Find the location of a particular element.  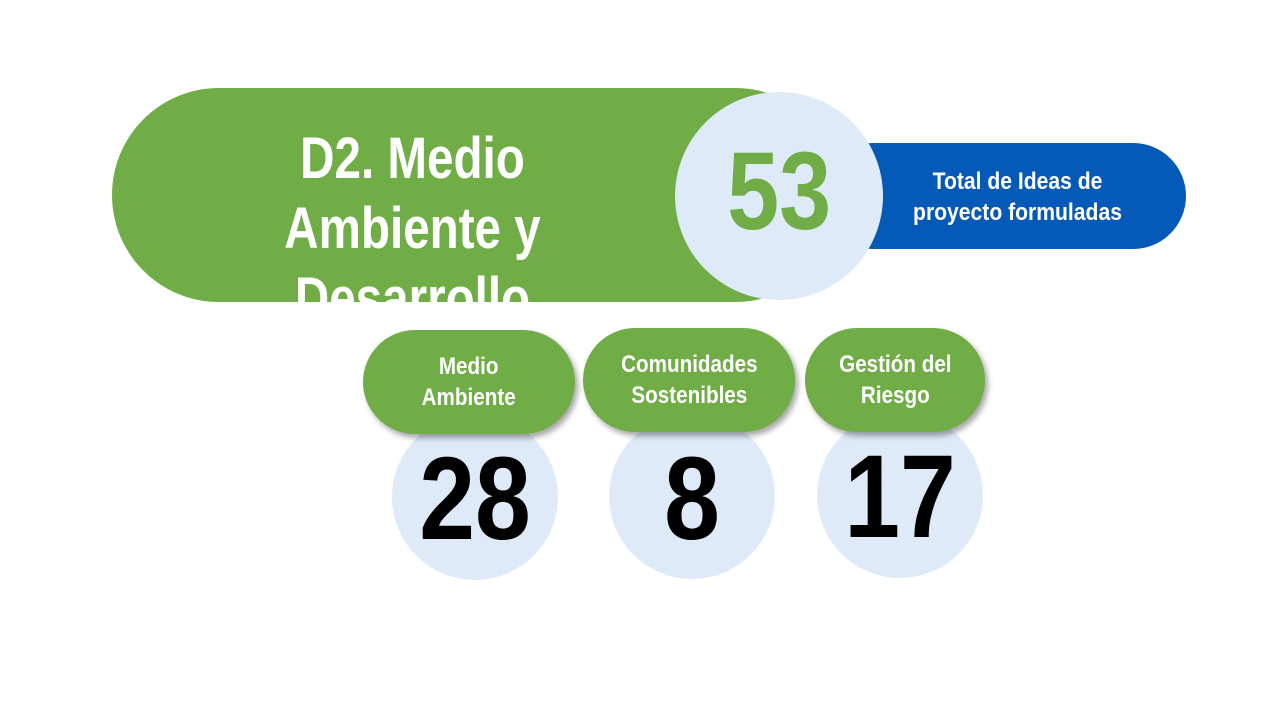

medio-ambiente-label: Medio Ambiente is located at coordinates (469, 382).